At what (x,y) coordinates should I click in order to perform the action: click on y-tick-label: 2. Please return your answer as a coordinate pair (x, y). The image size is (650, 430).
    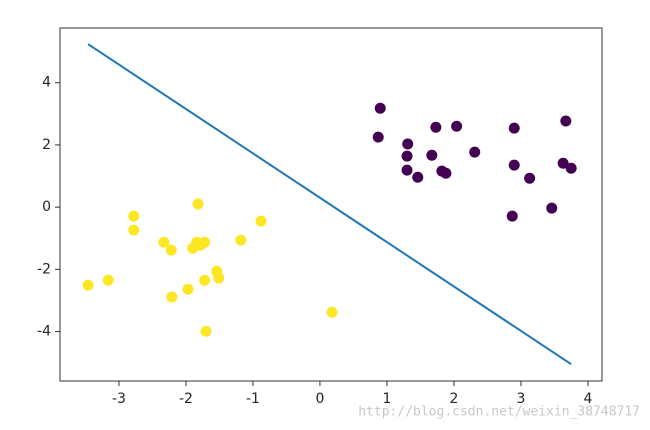
    Looking at the image, I should click on (46, 145).